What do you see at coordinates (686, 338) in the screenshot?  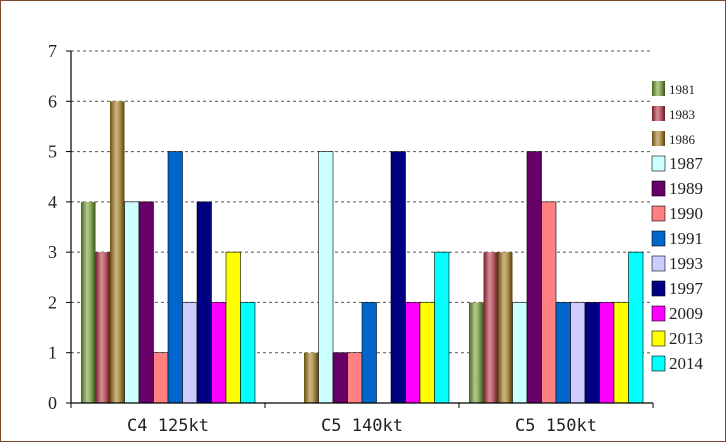 I see `legend-label-2013: 2013` at bounding box center [686, 338].